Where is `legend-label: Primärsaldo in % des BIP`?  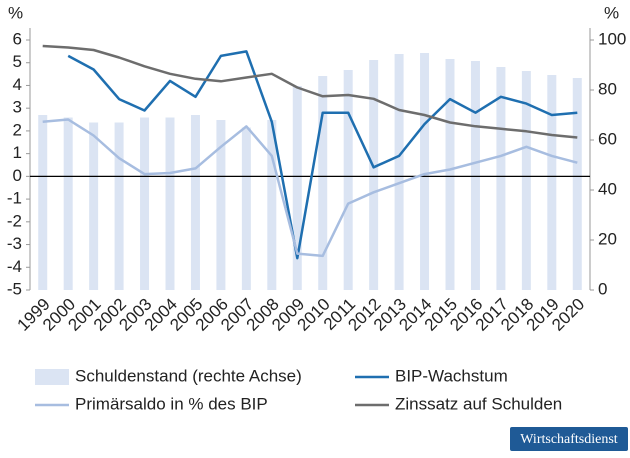
legend-label: Primärsaldo in % des BIP is located at coordinates (171, 403).